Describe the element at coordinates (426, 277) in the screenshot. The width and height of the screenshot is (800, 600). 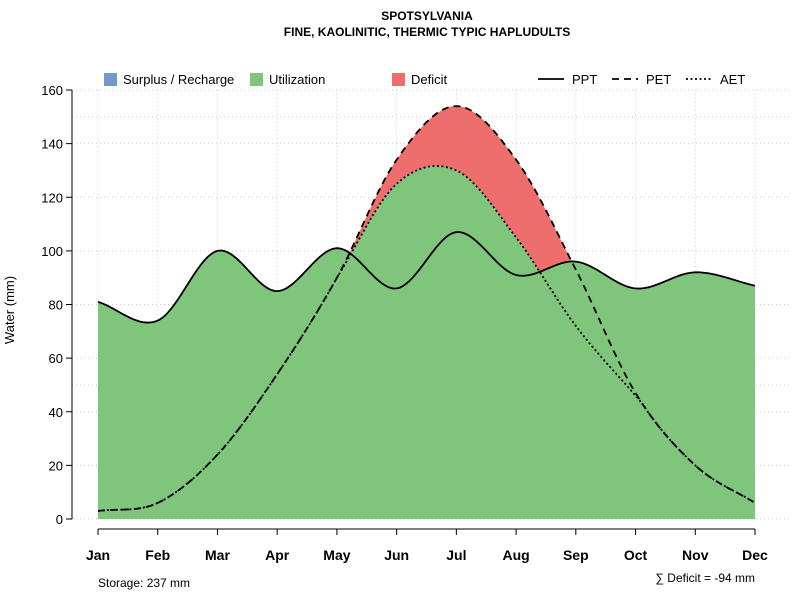
I see `line-ppt` at that location.